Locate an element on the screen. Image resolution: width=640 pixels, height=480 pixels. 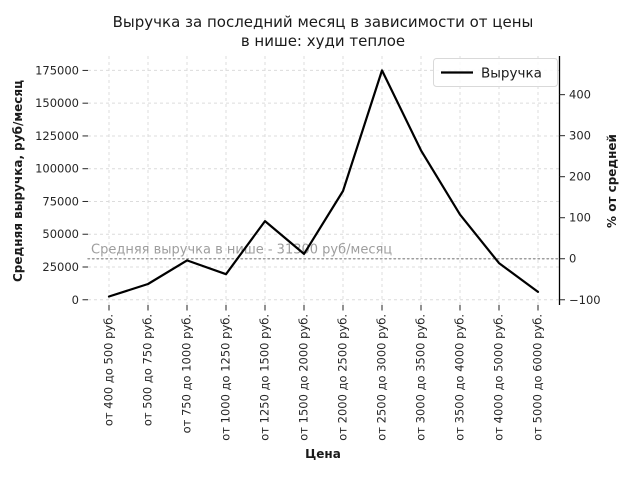
y-left-tick-label: 50000 is located at coordinates (60, 234).